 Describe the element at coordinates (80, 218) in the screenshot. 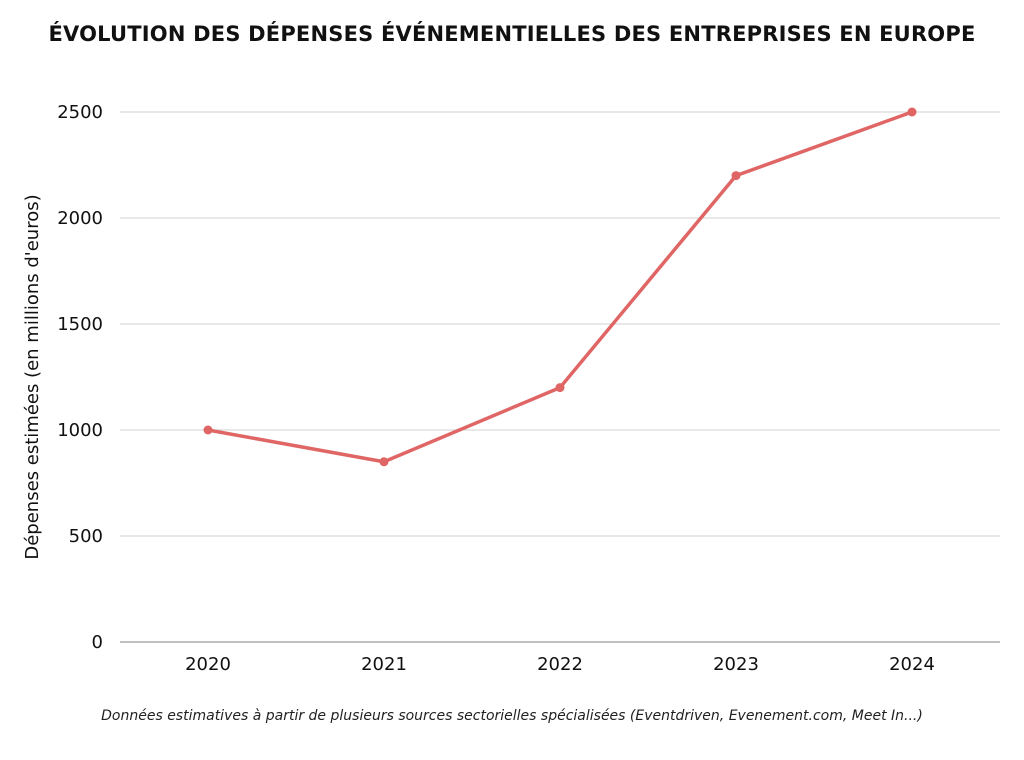

I see `y-tick-label: 2000` at that location.